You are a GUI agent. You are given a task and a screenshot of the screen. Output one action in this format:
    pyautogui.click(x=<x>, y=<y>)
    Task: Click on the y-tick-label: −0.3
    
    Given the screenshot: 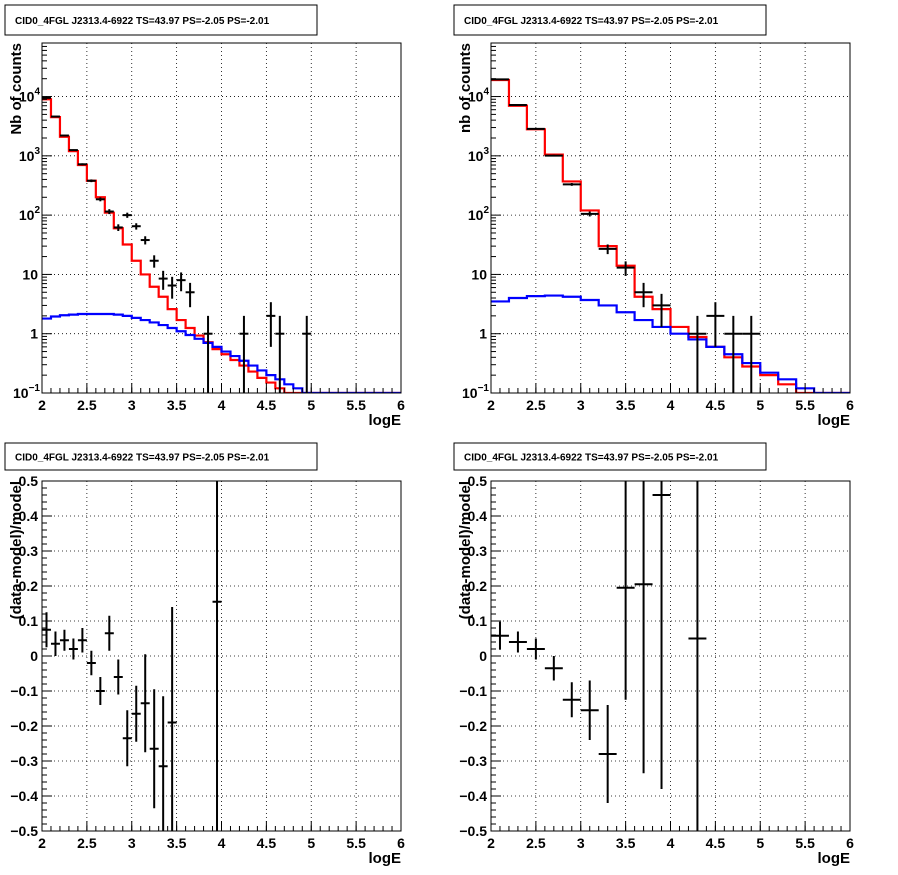 What is the action you would take?
    pyautogui.click(x=24, y=761)
    